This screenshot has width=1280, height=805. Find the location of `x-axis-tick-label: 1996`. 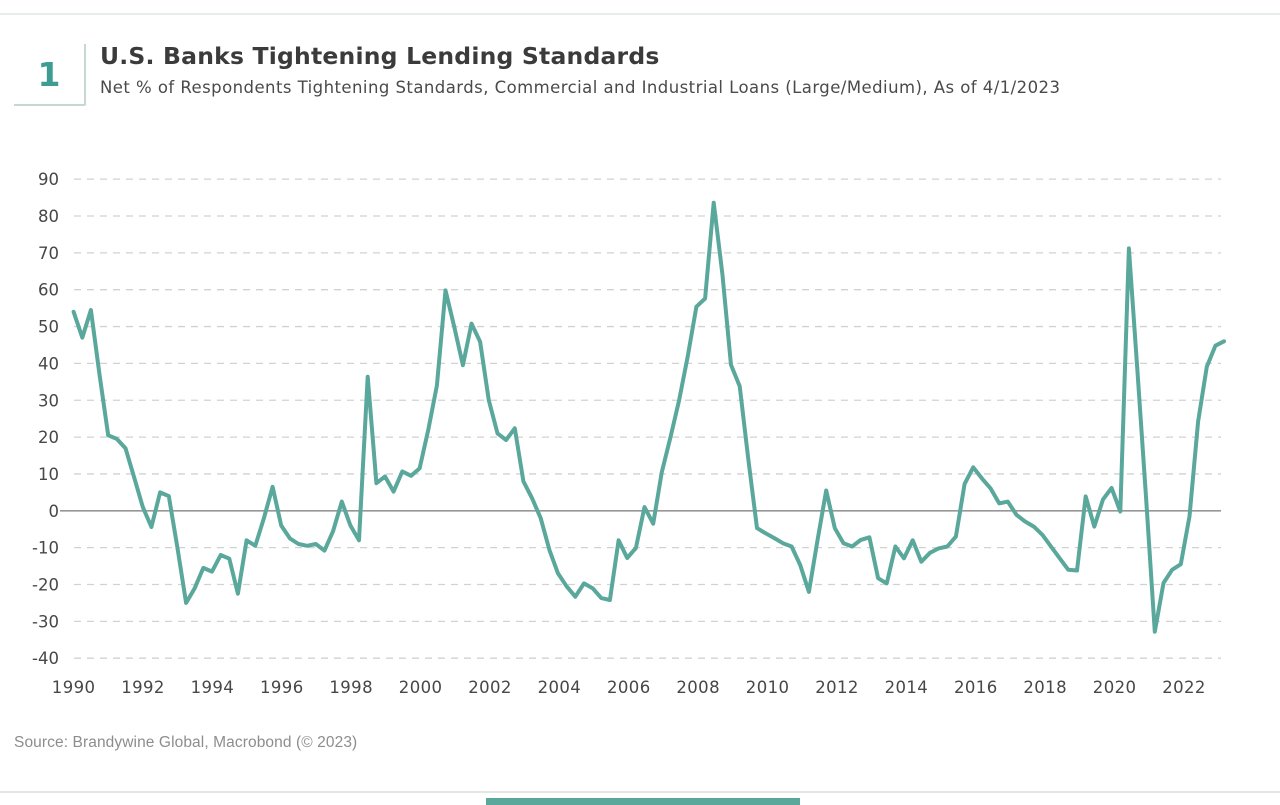

x-axis-tick-label: 1996 is located at coordinates (282, 687).